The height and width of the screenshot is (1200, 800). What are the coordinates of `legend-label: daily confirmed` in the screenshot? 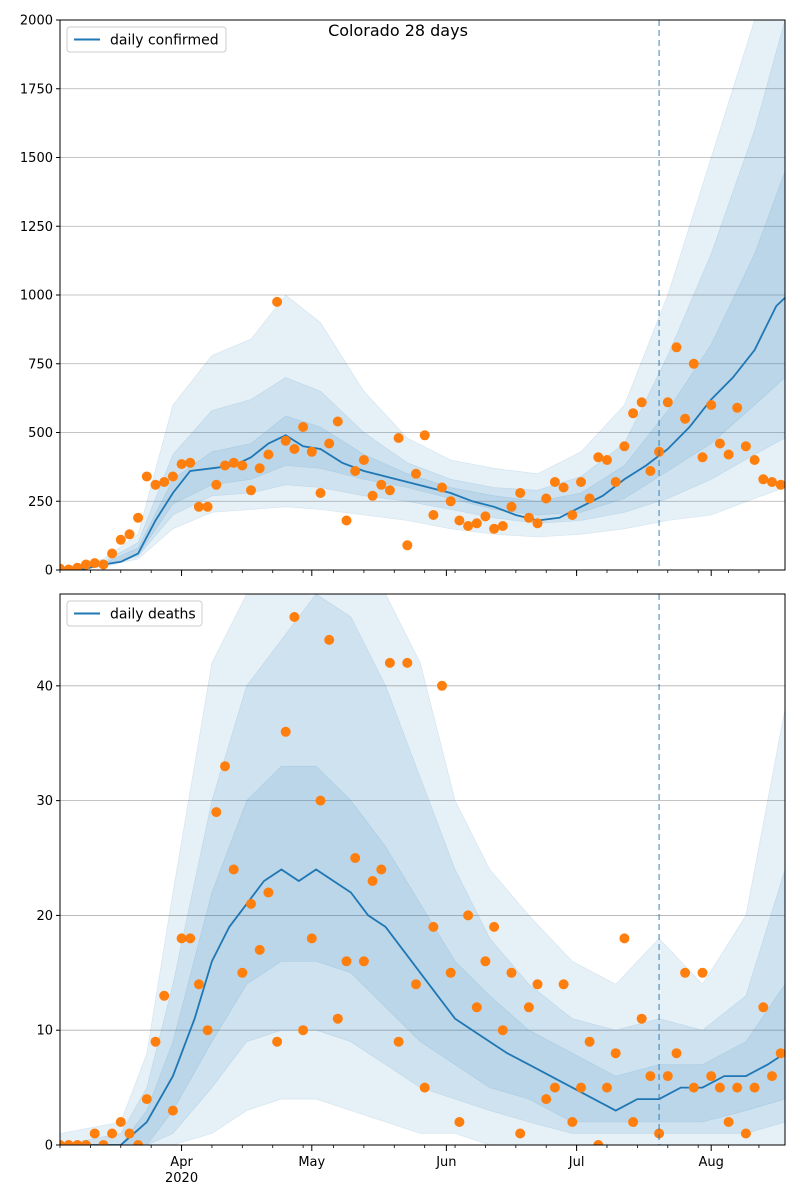 It's located at (164, 41).